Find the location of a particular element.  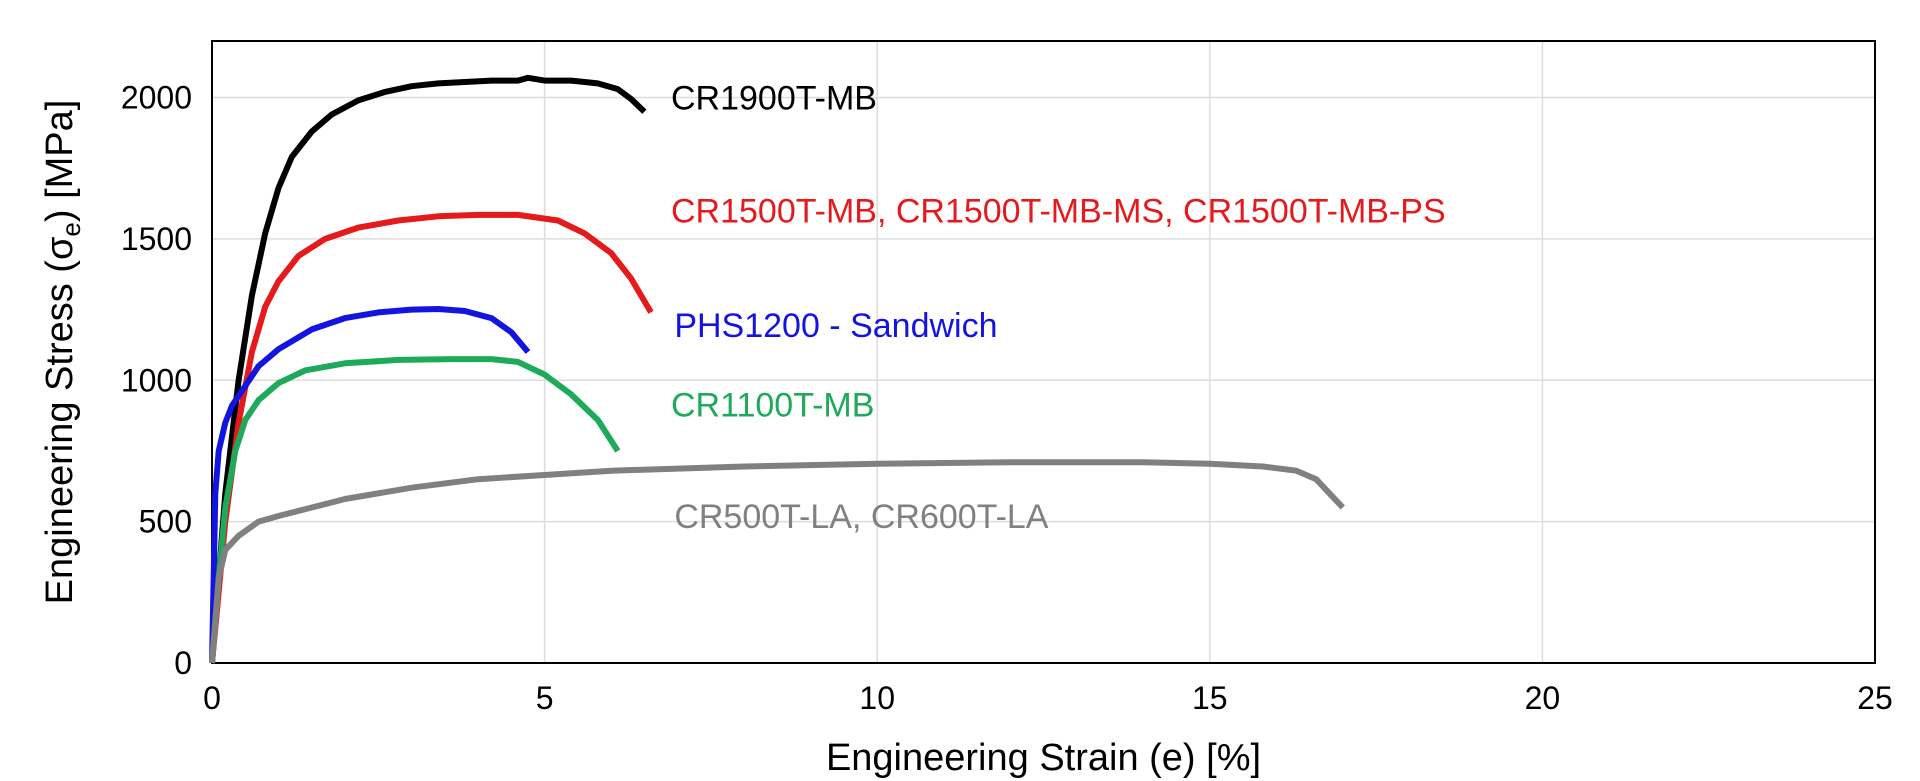

y-tick-labels: 0 500 1000 1500 2000 is located at coordinates (156, 380).